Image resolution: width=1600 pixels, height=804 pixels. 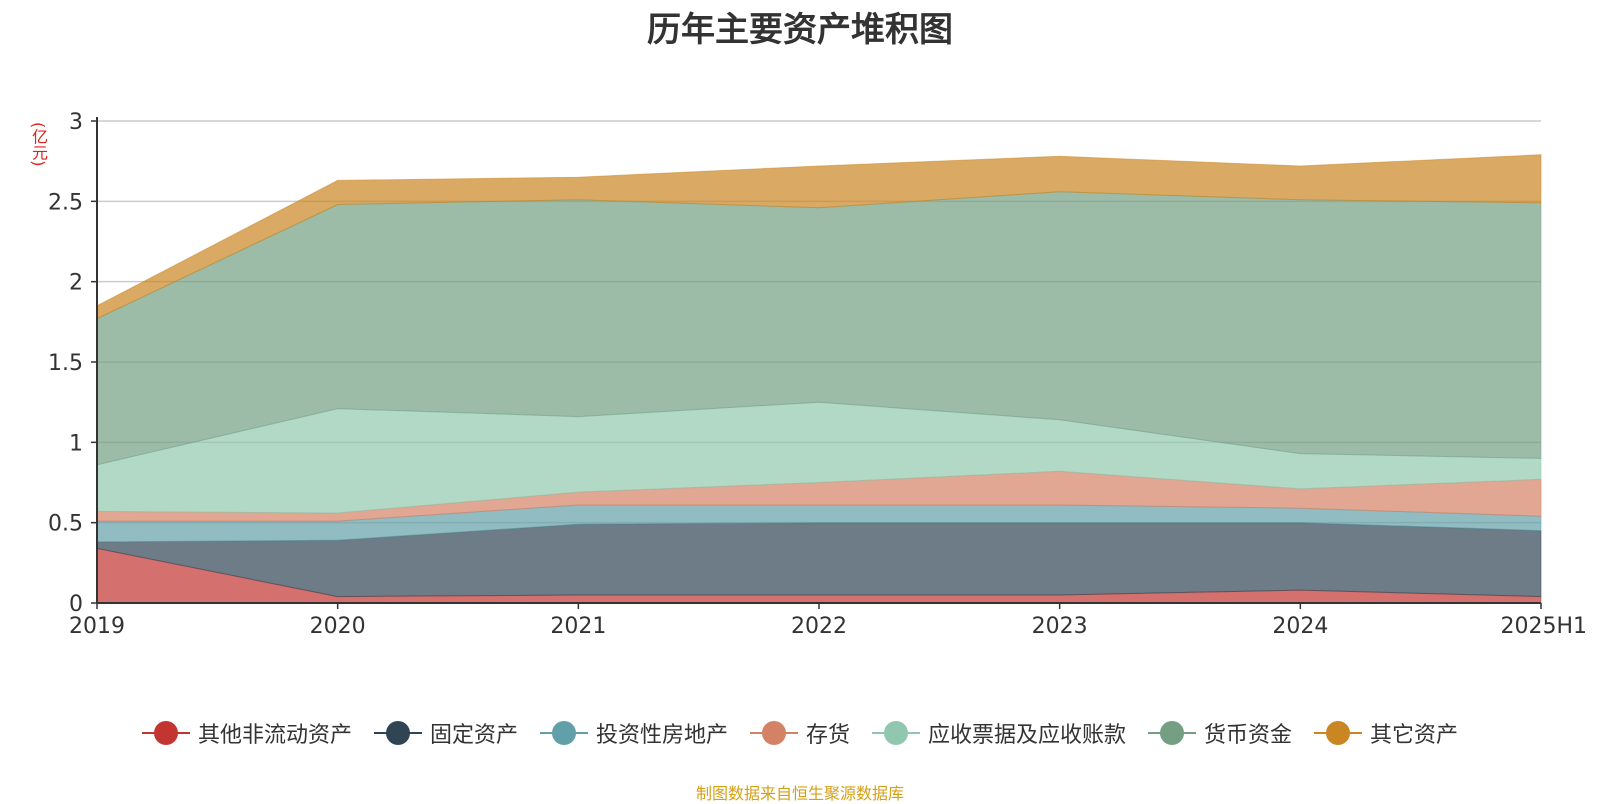 I want to click on legend-label: 货币资金, so click(x=1248, y=735).